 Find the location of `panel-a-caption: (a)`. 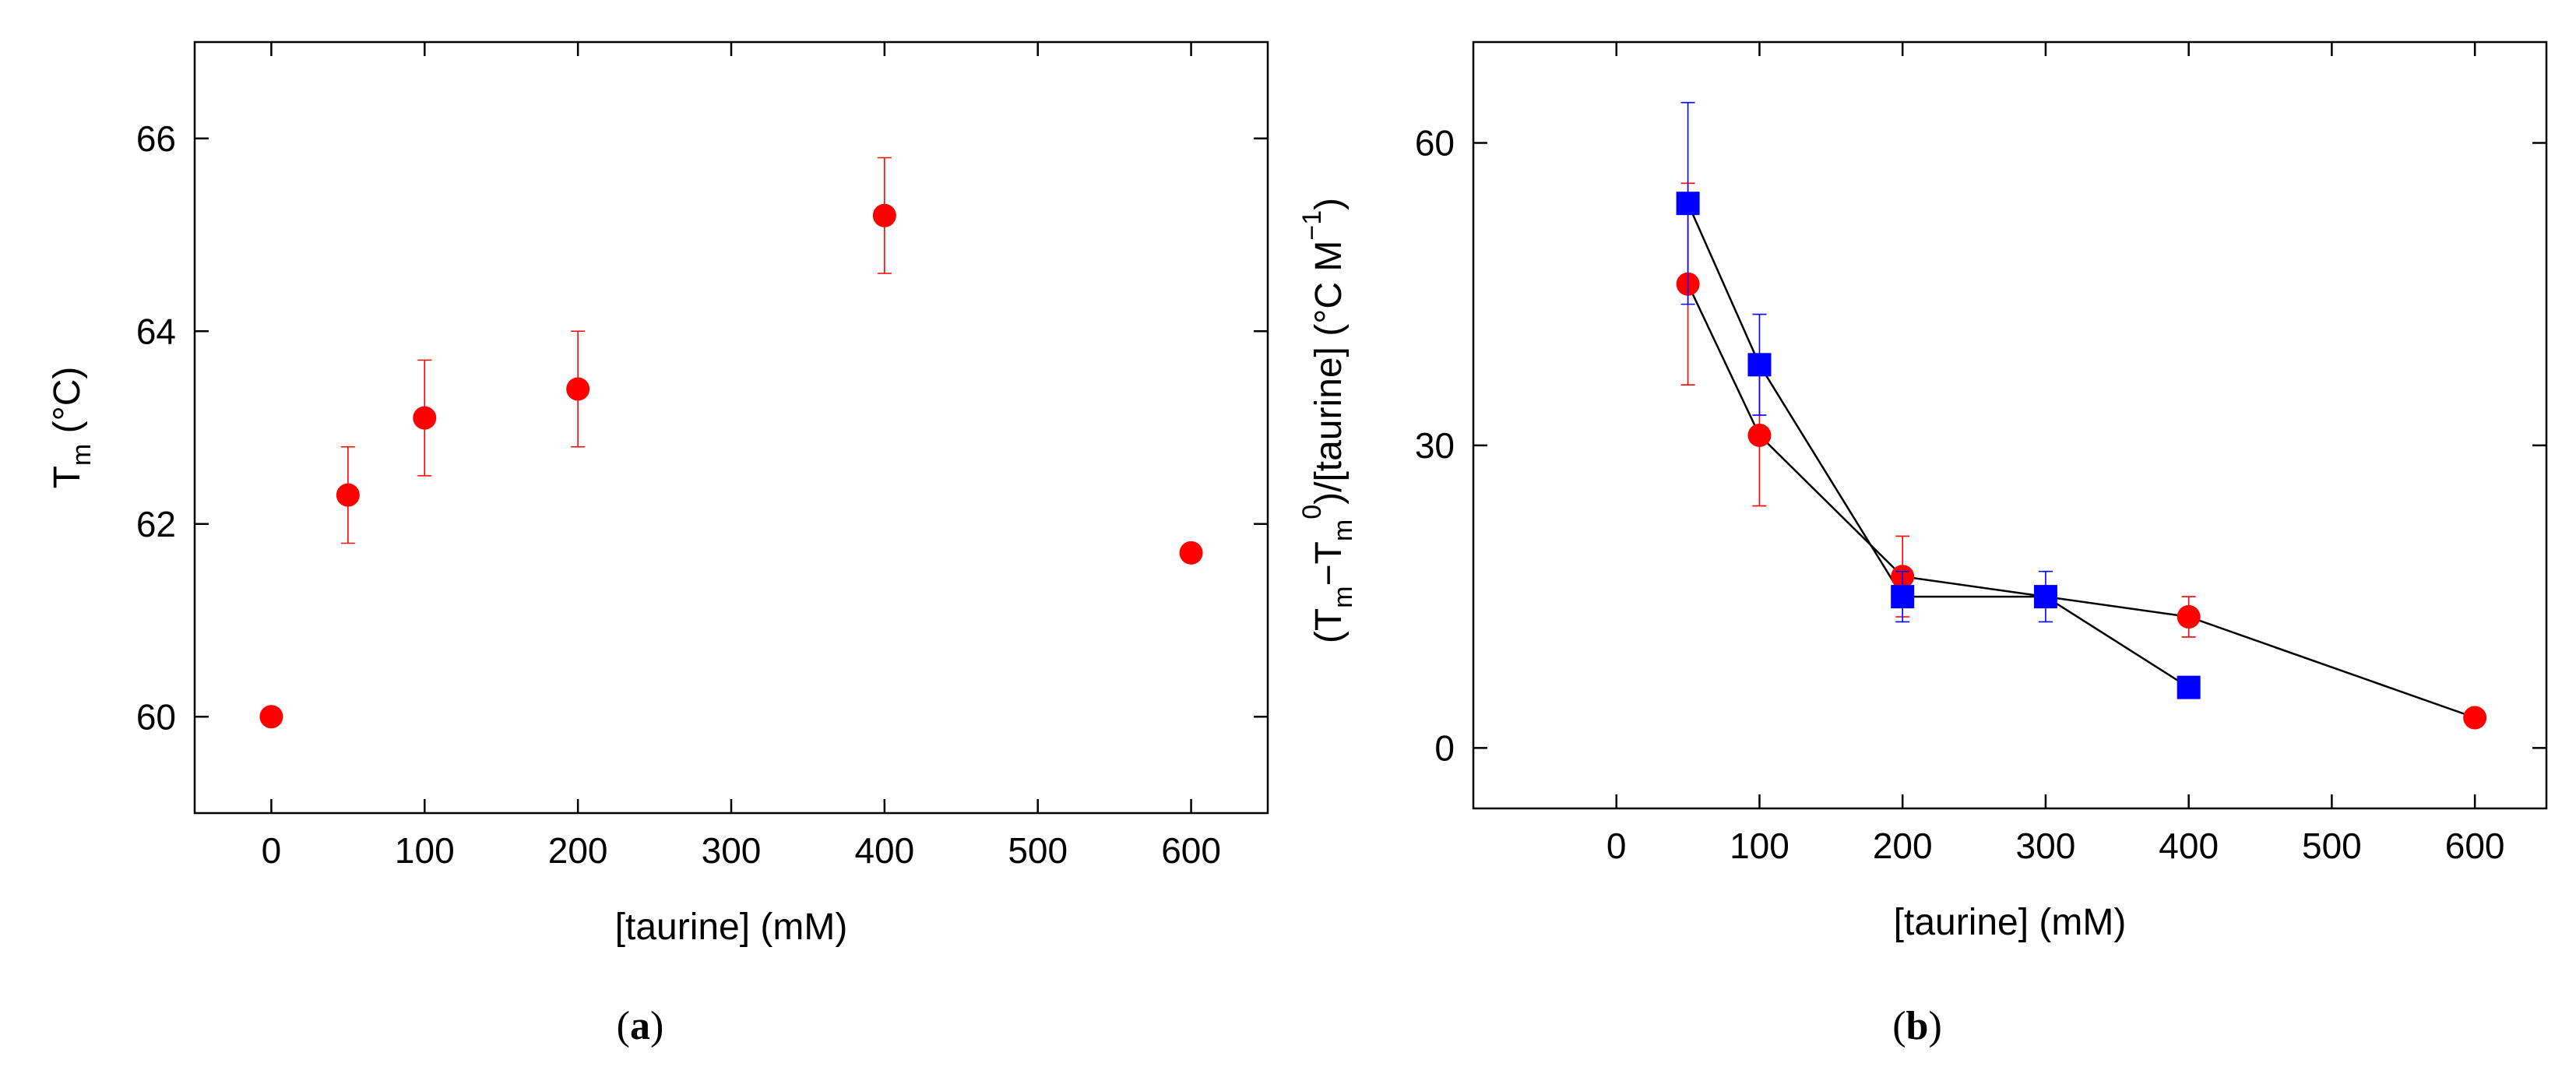

panel-a-caption: (a) is located at coordinates (640, 1026).